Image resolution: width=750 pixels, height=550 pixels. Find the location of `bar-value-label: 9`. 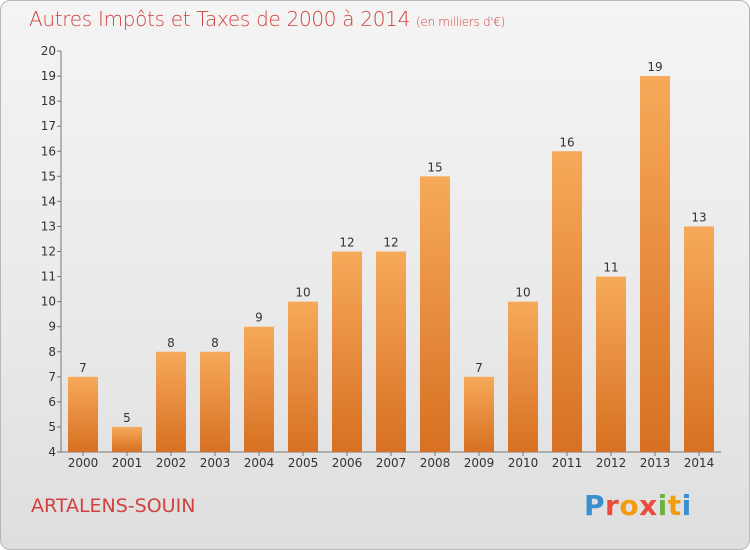

bar-value-label: 9 is located at coordinates (259, 318).